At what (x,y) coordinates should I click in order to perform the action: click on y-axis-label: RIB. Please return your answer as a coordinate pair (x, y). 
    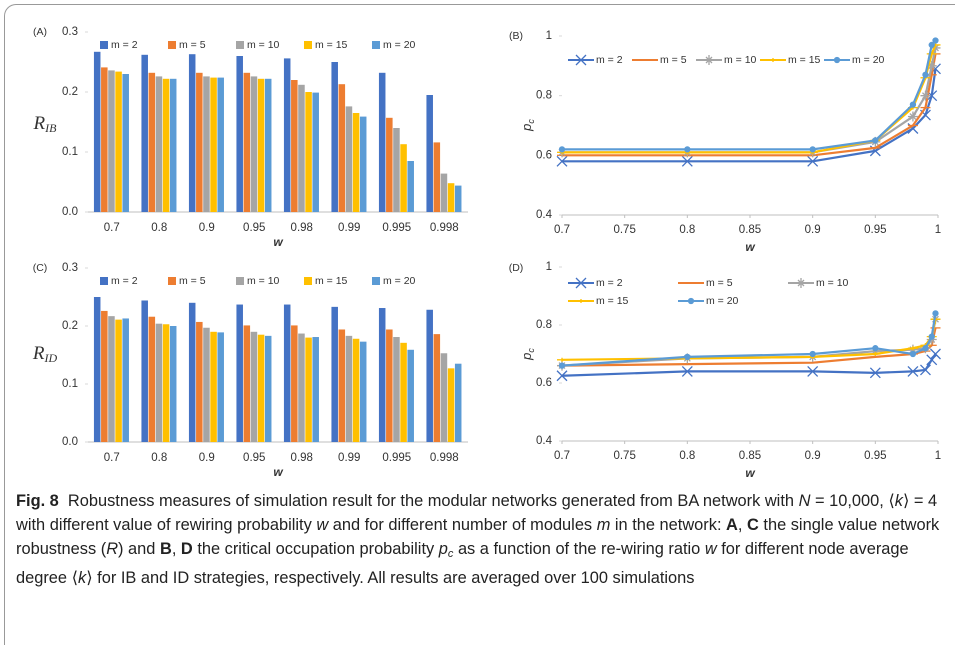
    Looking at the image, I should click on (45, 123).